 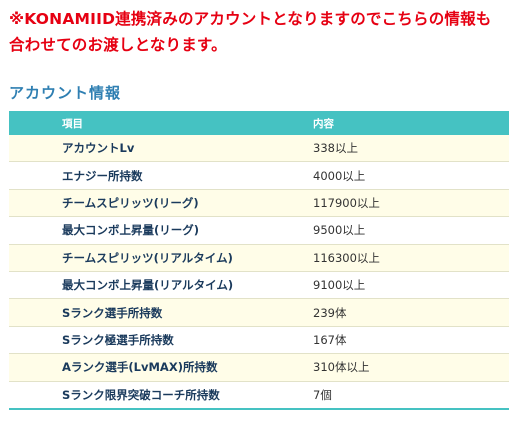 What do you see at coordinates (65, 93) in the screenshot?
I see `section-title: アカウント情報` at bounding box center [65, 93].